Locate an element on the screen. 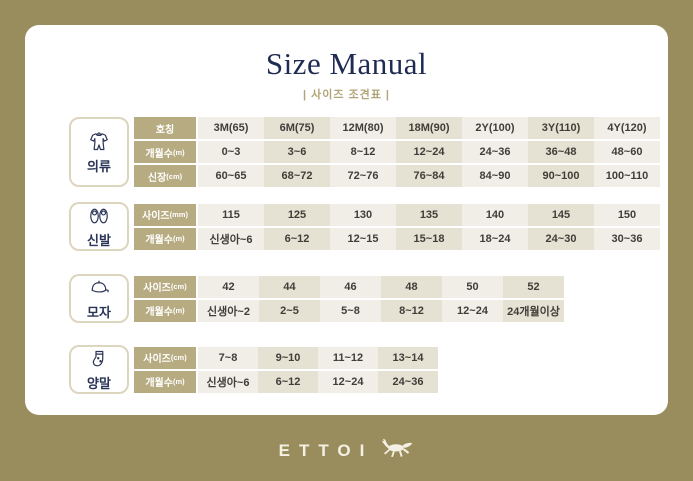  size-cell: 140 is located at coordinates (495, 214).